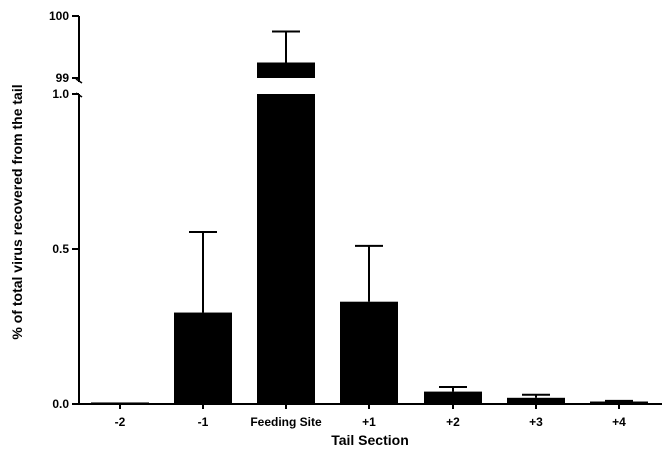 This screenshot has width=666, height=451. I want to click on x-tick-label: -1, so click(203, 422).